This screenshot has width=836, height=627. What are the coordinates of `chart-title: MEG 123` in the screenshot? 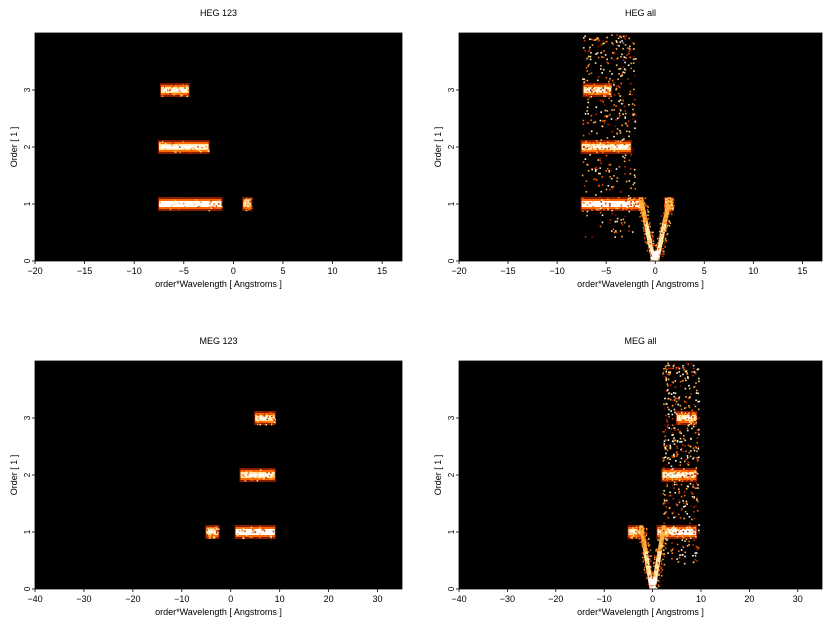 It's located at (218, 341).